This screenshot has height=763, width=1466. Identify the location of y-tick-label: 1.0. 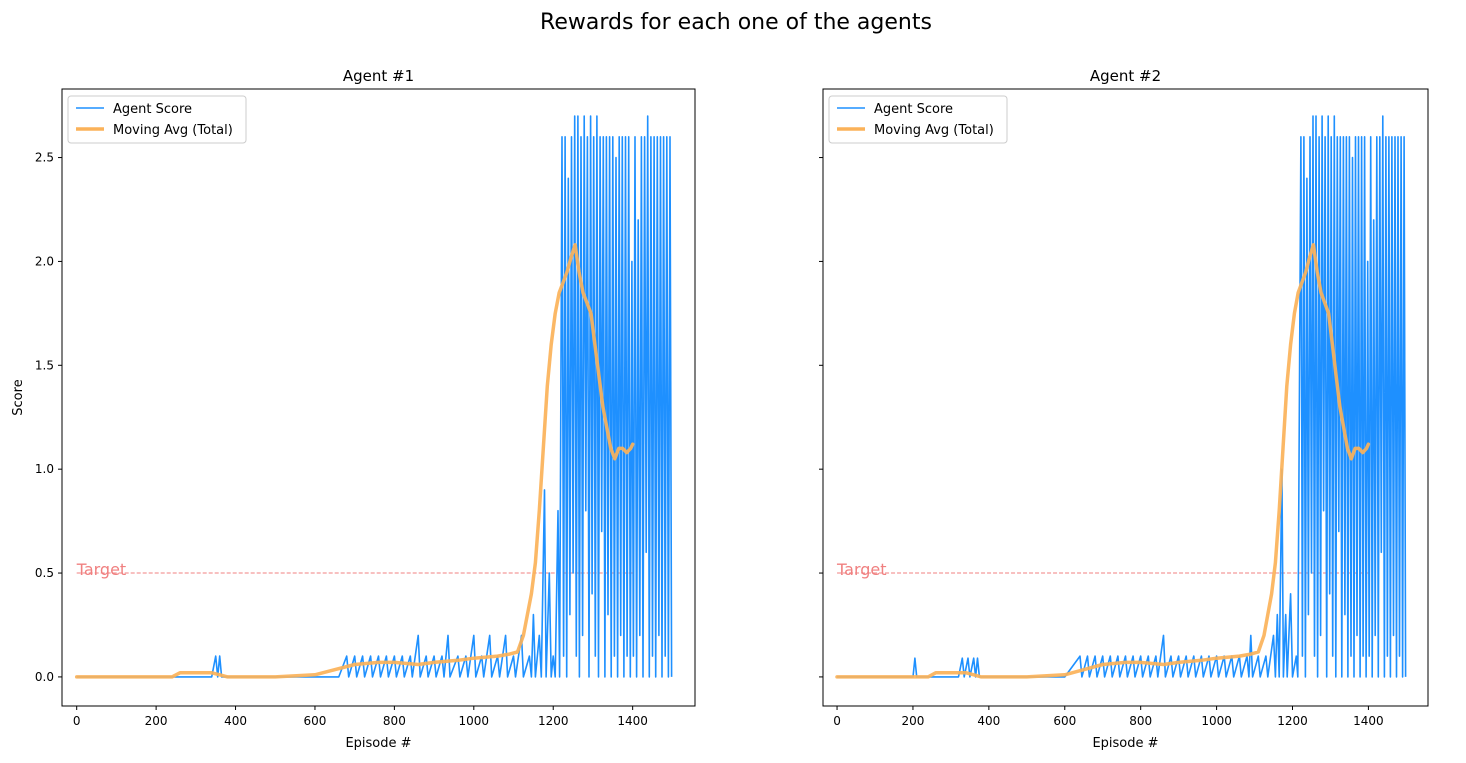
(44, 469).